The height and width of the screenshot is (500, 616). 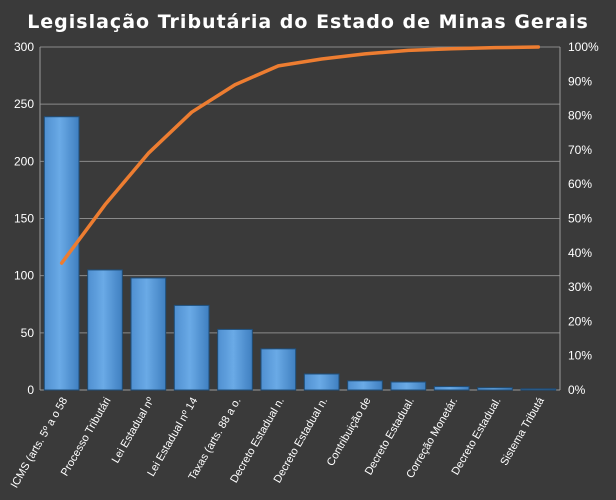 I want to click on y-tick-label: 150, so click(x=24, y=219).